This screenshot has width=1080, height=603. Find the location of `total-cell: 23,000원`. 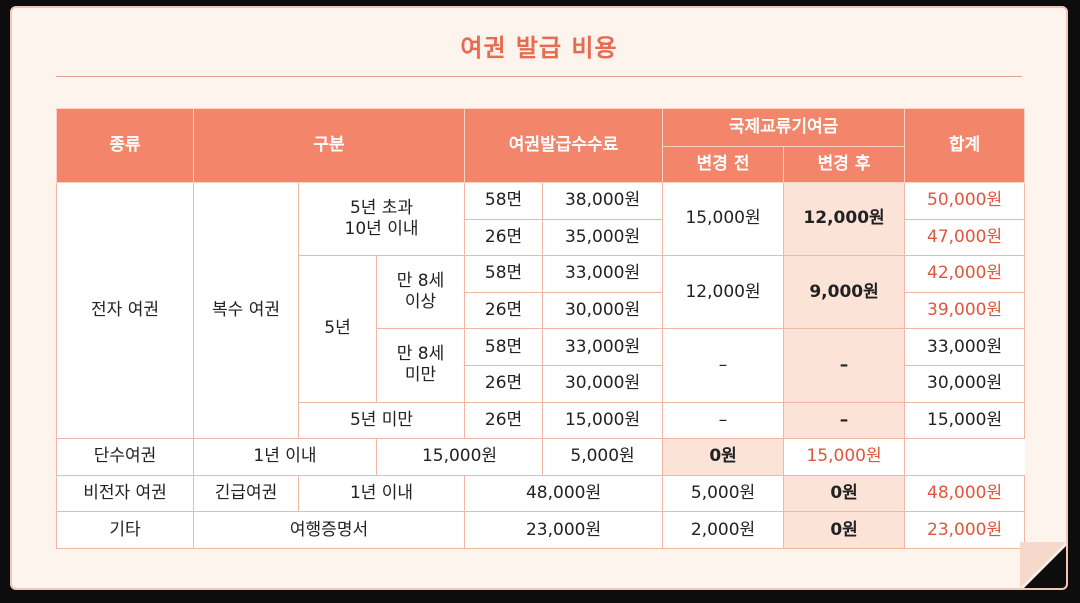

total-cell: 23,000원 is located at coordinates (965, 530).